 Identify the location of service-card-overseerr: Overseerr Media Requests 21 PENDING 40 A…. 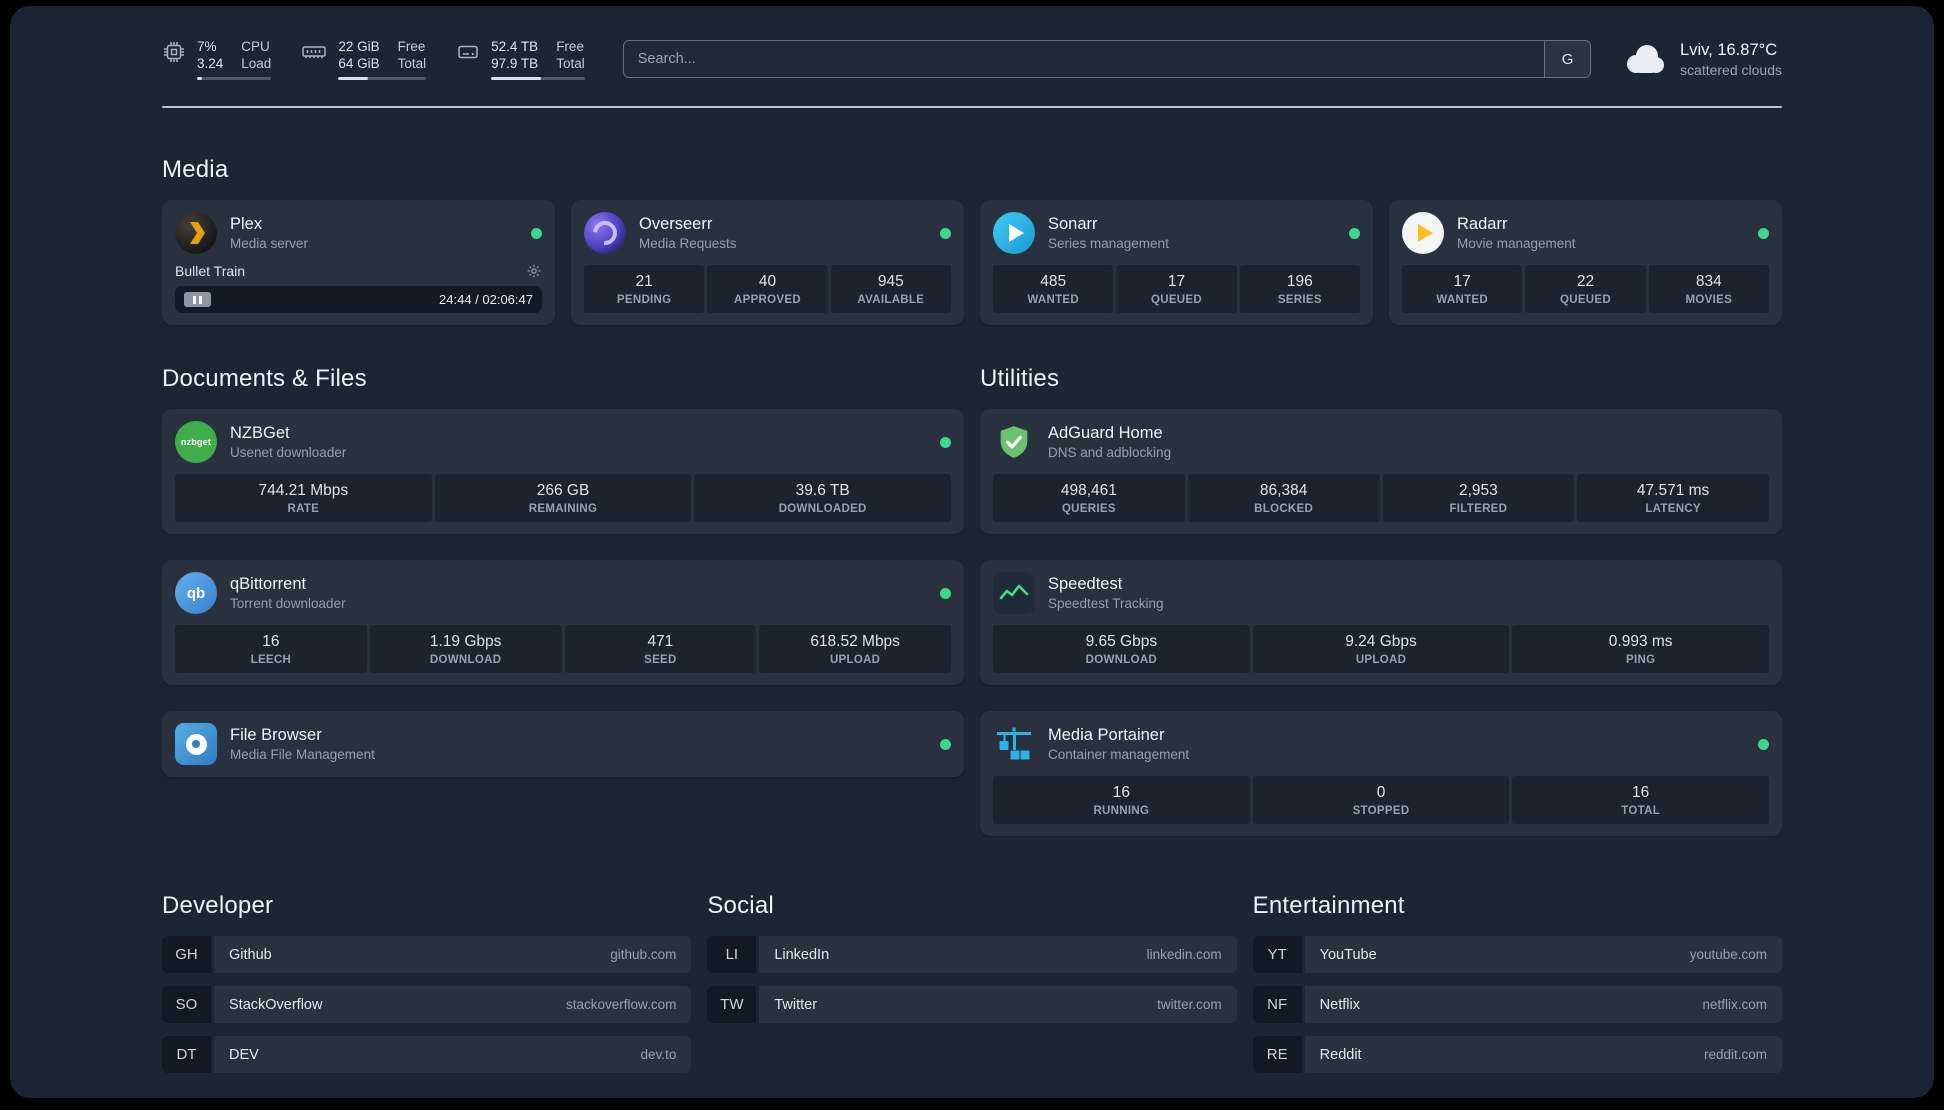
(767, 262).